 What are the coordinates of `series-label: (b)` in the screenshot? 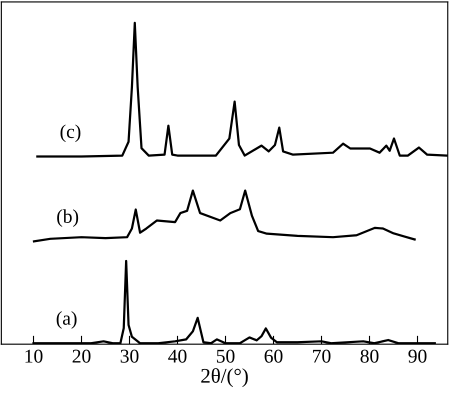 It's located at (67, 218).